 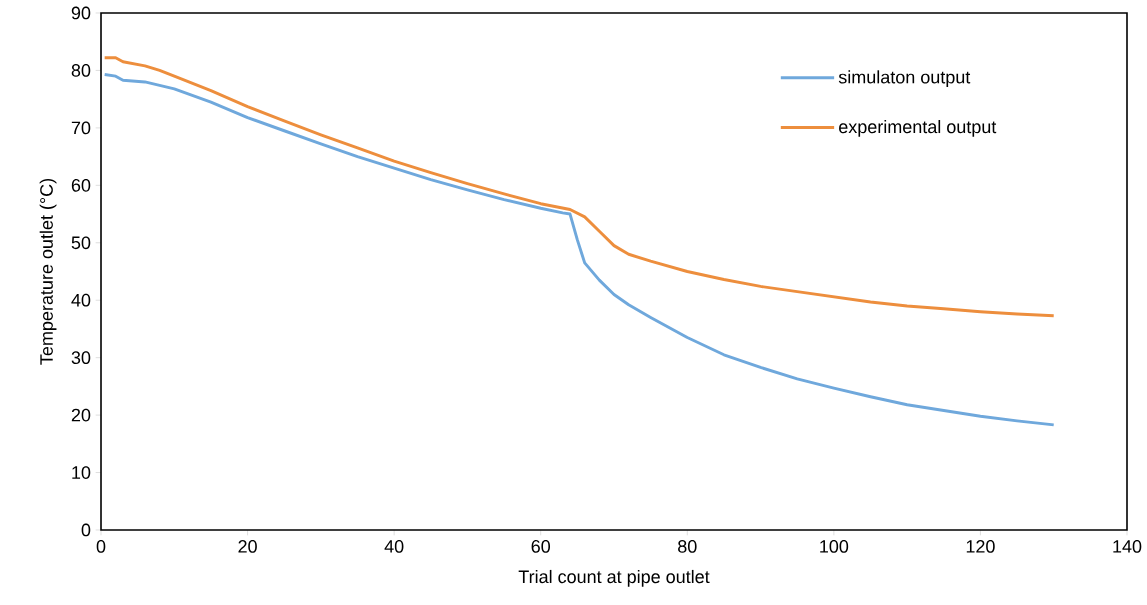 I want to click on x-tick-label: 20, so click(x=247, y=546).